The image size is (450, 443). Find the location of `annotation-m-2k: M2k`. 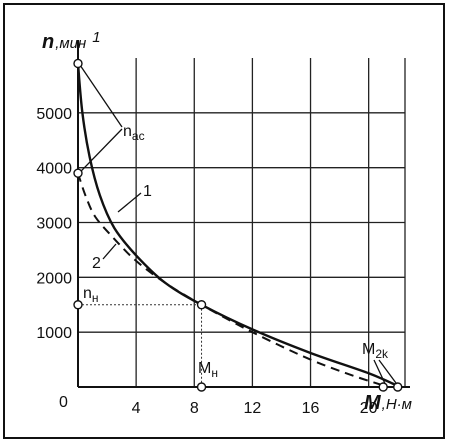

annotation-m-2k: M2k is located at coordinates (375, 351).